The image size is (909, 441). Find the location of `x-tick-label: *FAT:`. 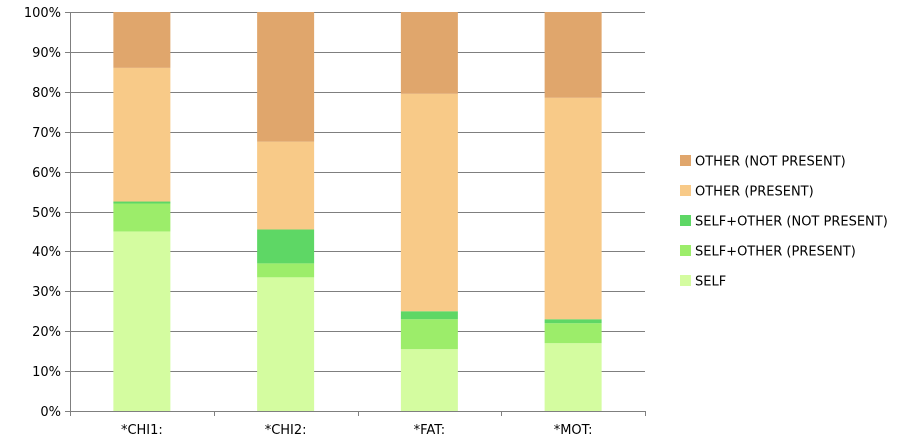

x-tick-label: *FAT: is located at coordinates (430, 430).